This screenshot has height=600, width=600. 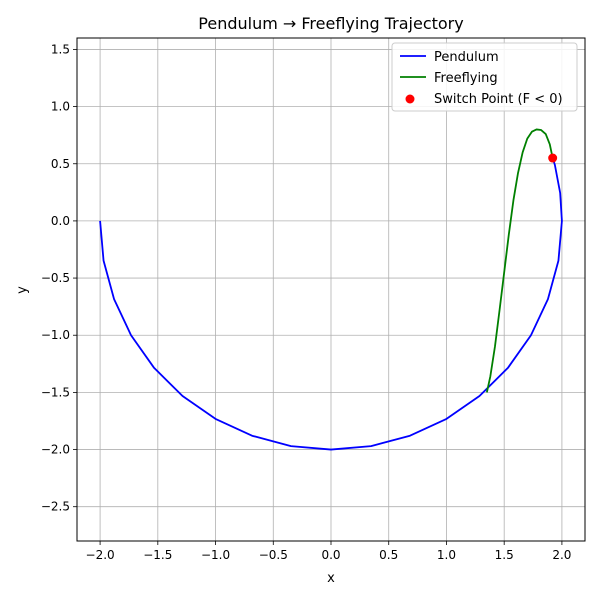 What do you see at coordinates (466, 78) in the screenshot?
I see `legend-label-freeflying: Freeflying` at bounding box center [466, 78].